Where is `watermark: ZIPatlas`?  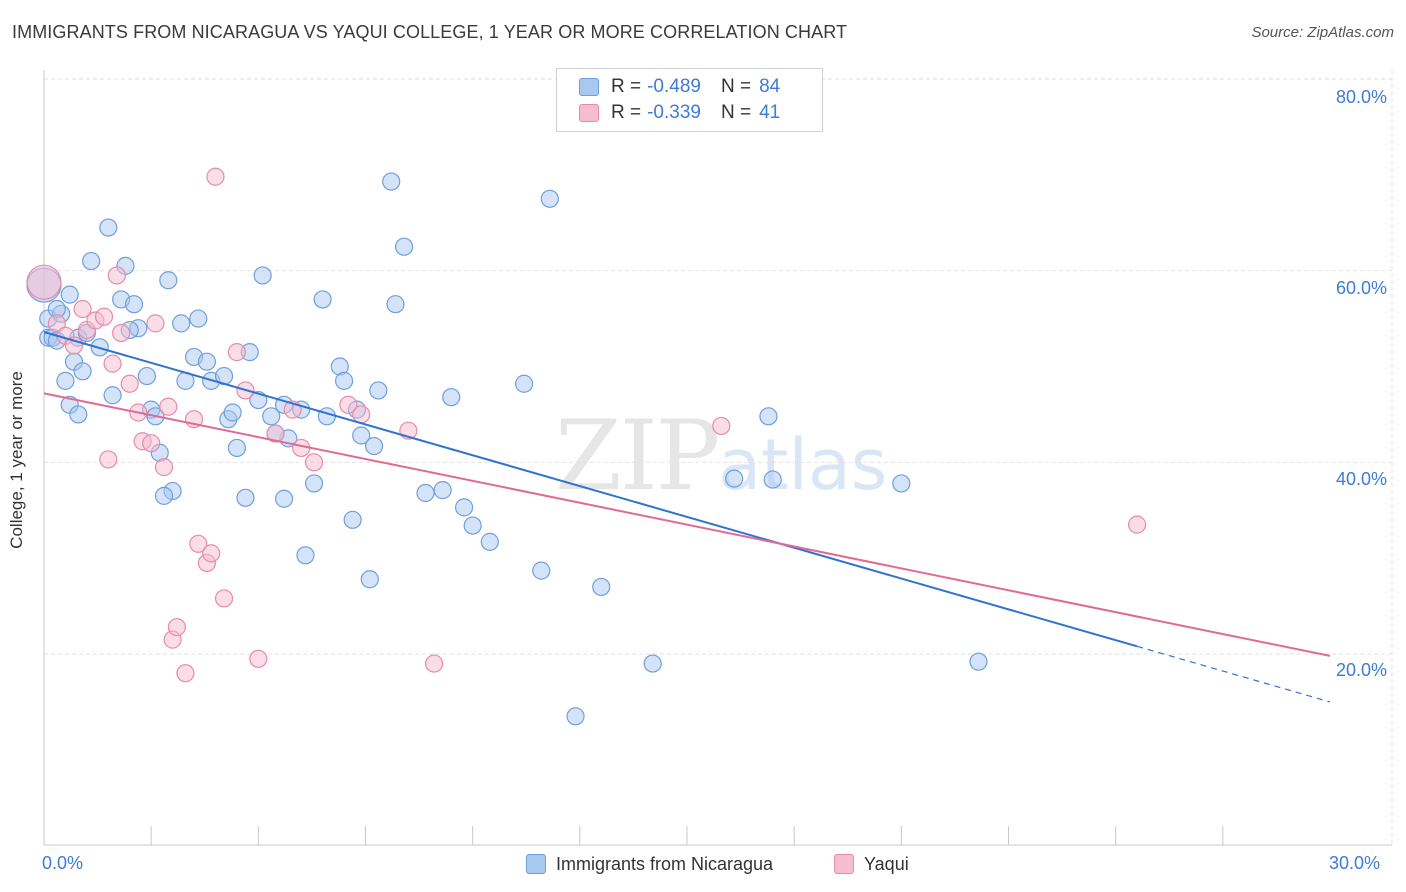
watermark: ZIPatlas is located at coordinates (721, 456).